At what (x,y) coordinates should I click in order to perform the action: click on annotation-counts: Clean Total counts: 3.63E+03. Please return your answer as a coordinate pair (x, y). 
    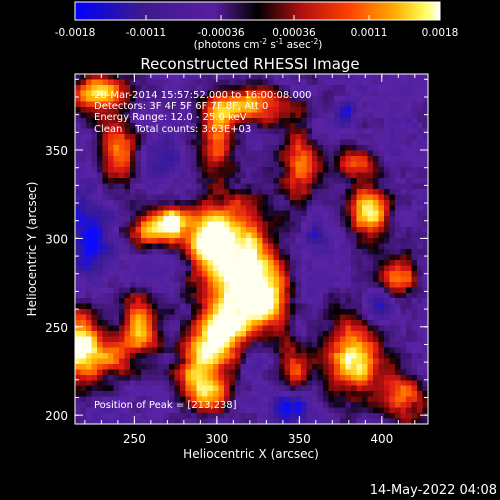
    Looking at the image, I should click on (172, 129).